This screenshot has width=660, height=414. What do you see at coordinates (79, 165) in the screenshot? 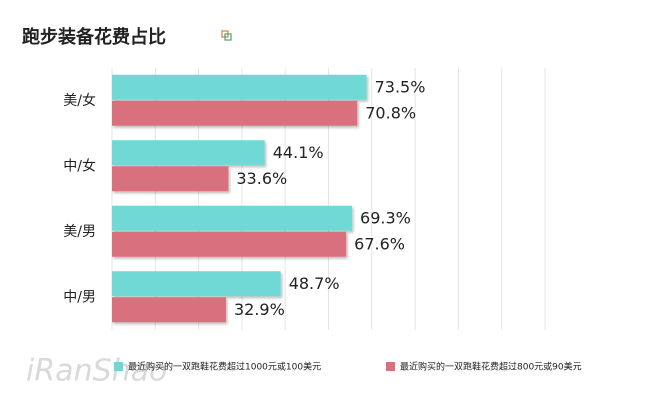
I see `y-tick-label: 中/女` at bounding box center [79, 165].